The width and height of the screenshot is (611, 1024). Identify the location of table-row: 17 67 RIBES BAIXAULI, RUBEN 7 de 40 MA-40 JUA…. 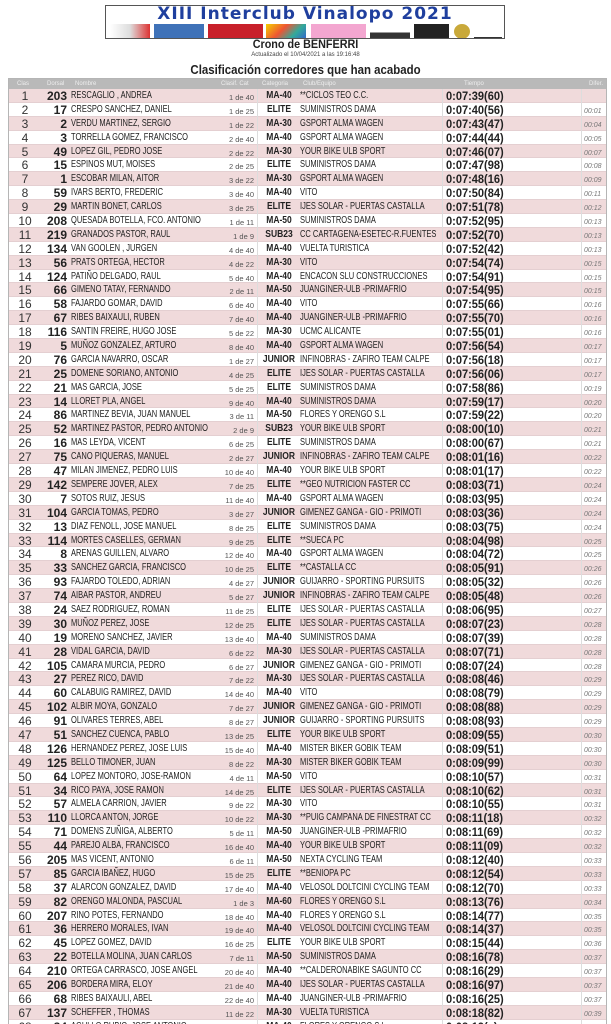
(307, 318).